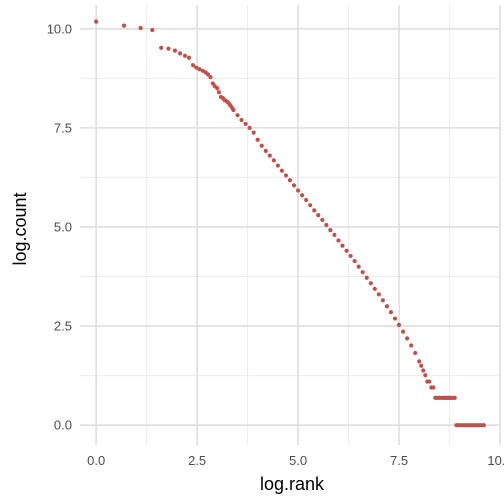  Describe the element at coordinates (96, 460) in the screenshot. I see `x-tick-label: 0.0` at that location.